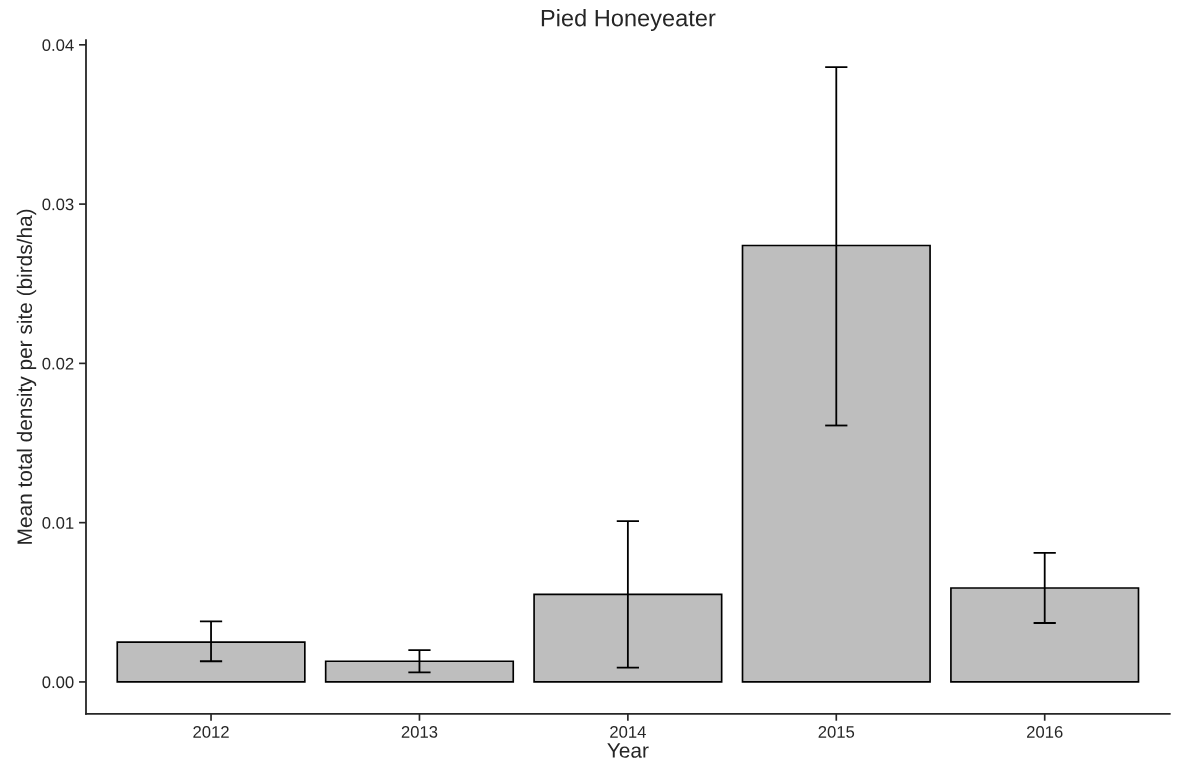 The image size is (1178, 770). What do you see at coordinates (58, 523) in the screenshot?
I see `y-tick-label: 0.01` at bounding box center [58, 523].